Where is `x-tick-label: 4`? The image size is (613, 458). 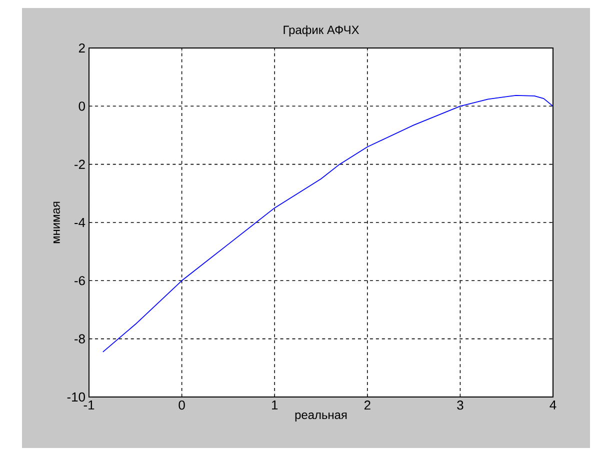 x-tick-label: 4 is located at coordinates (553, 405).